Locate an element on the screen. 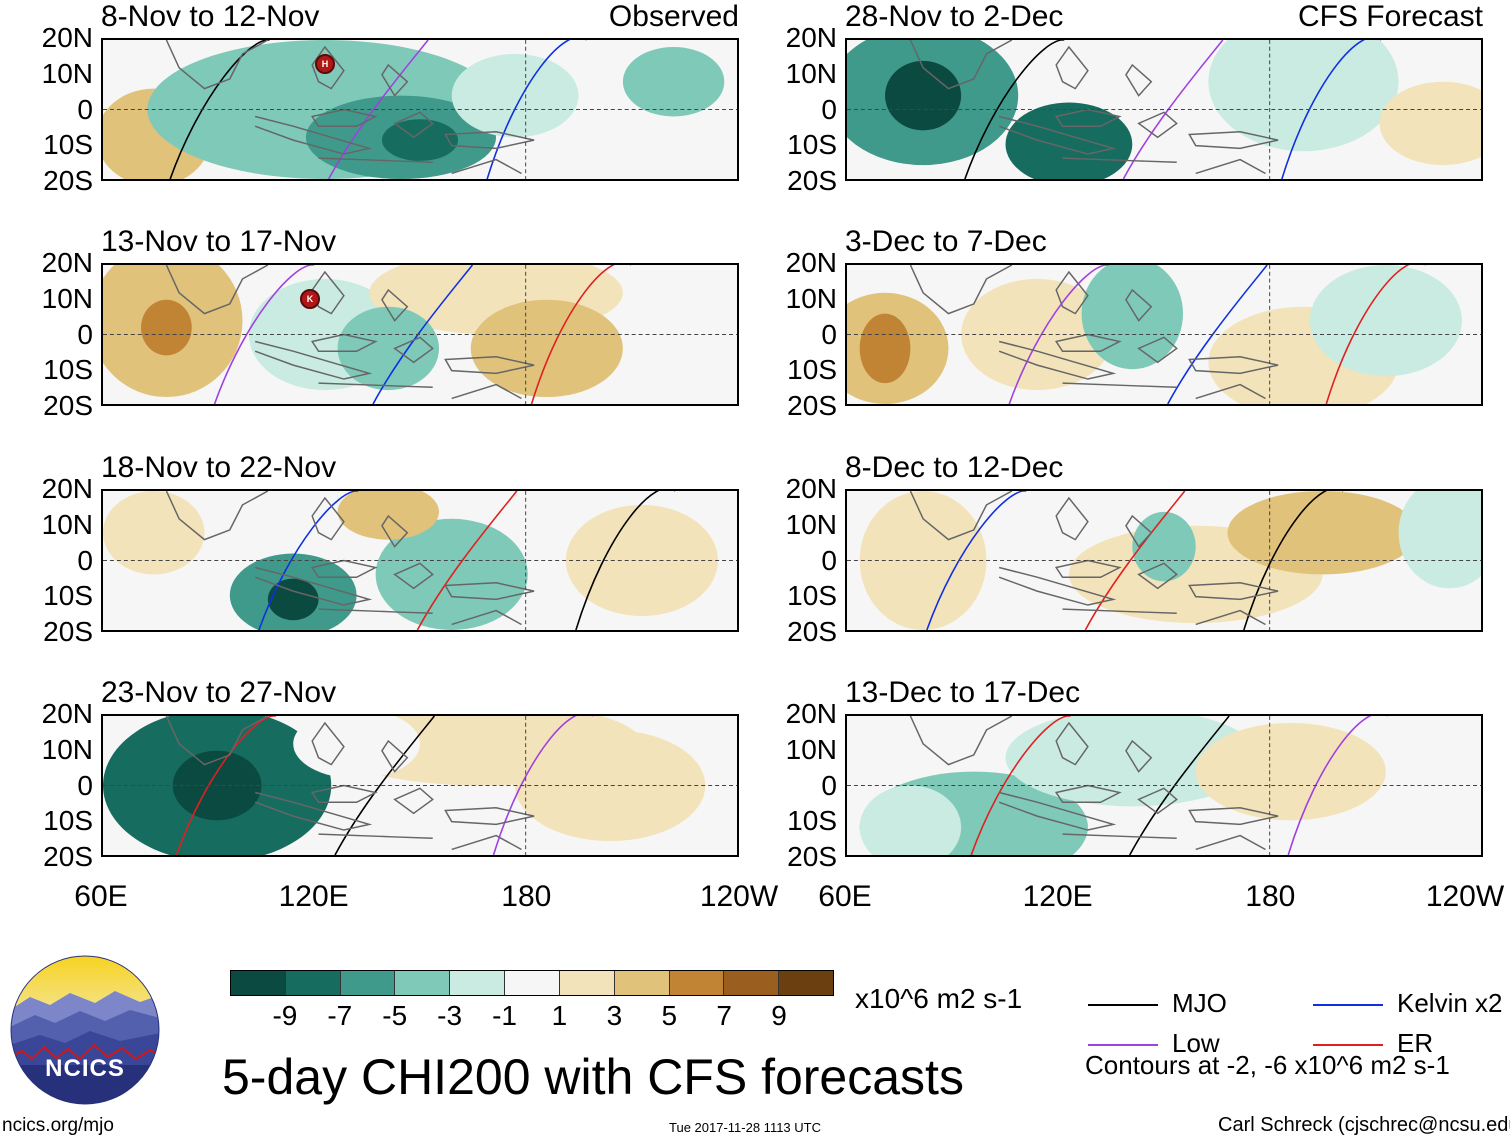 This screenshot has height=1142, width=1510. colorbar-tick-label: 1 is located at coordinates (559, 1015).